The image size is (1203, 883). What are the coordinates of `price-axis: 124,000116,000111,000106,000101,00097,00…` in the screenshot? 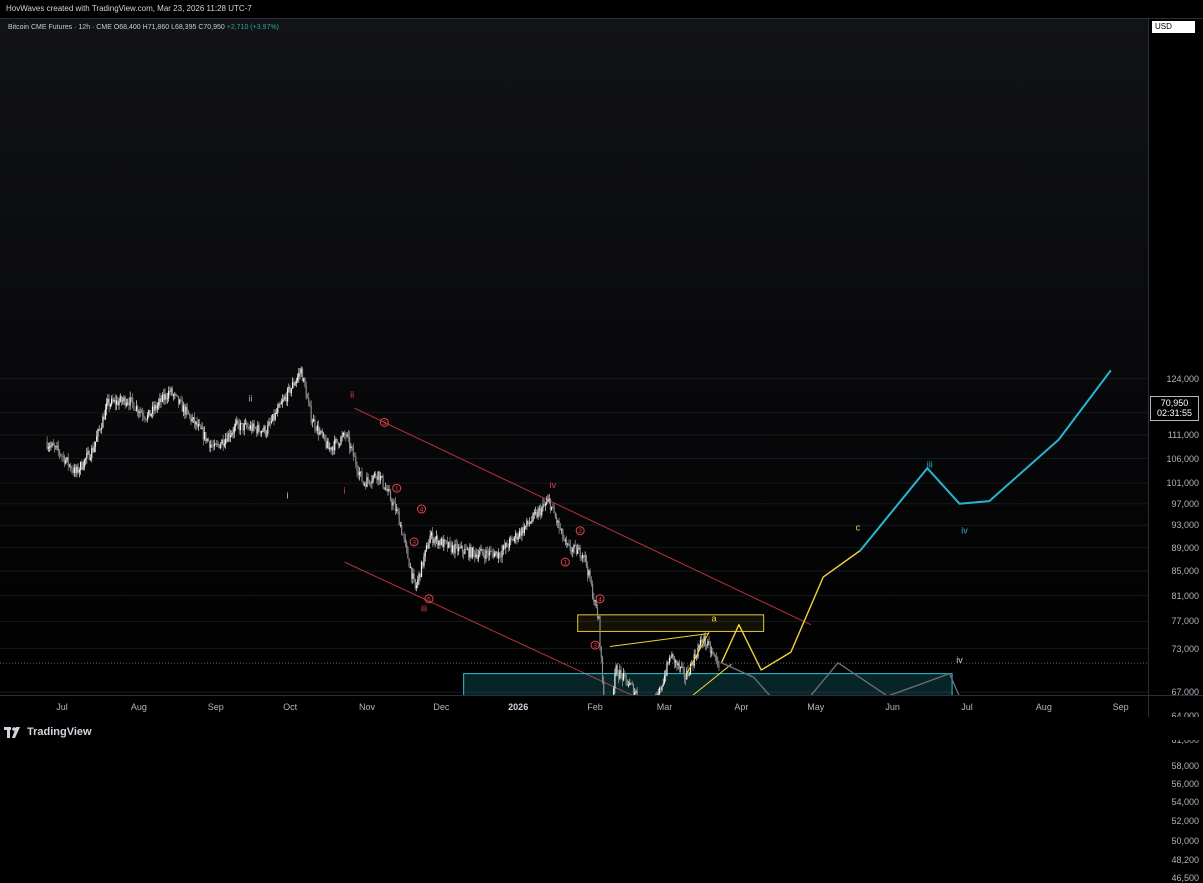 It's located at (1175, 451).